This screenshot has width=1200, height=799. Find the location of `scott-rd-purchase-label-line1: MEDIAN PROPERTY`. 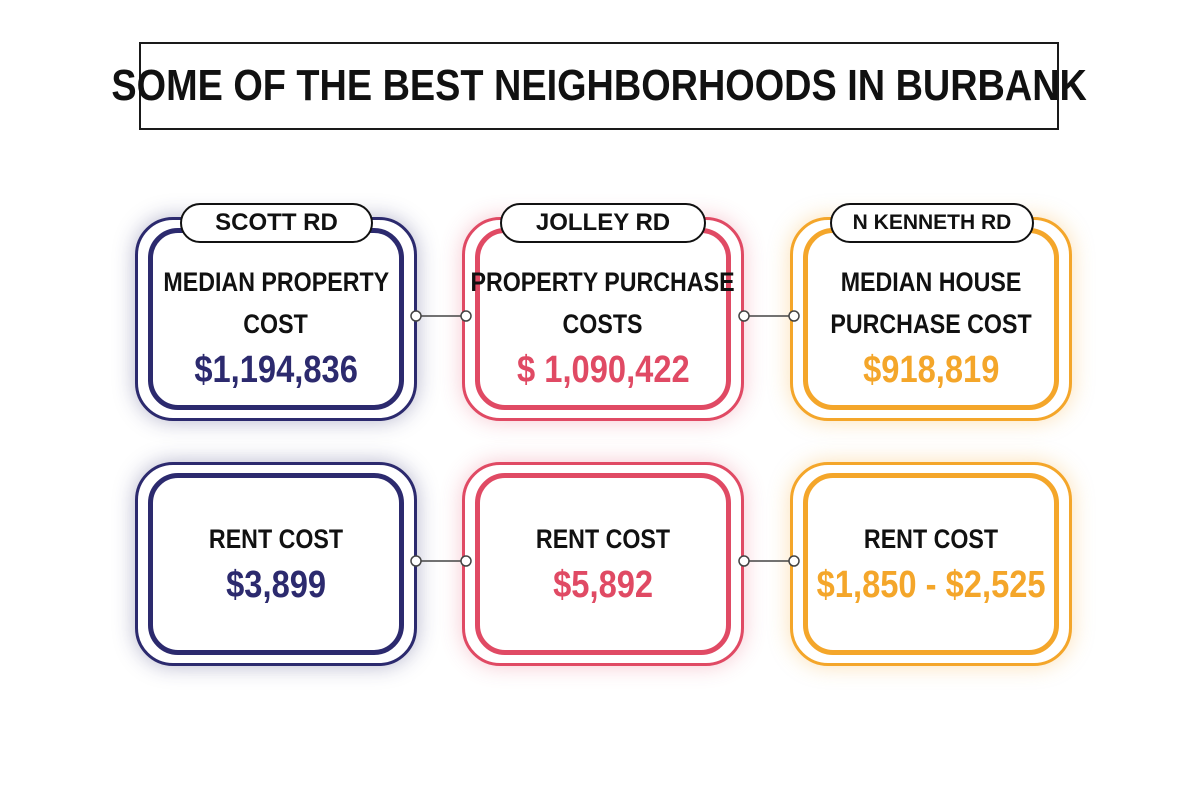

scott-rd-purchase-label-line1: MEDIAN PROPERTY is located at coordinates (276, 282).